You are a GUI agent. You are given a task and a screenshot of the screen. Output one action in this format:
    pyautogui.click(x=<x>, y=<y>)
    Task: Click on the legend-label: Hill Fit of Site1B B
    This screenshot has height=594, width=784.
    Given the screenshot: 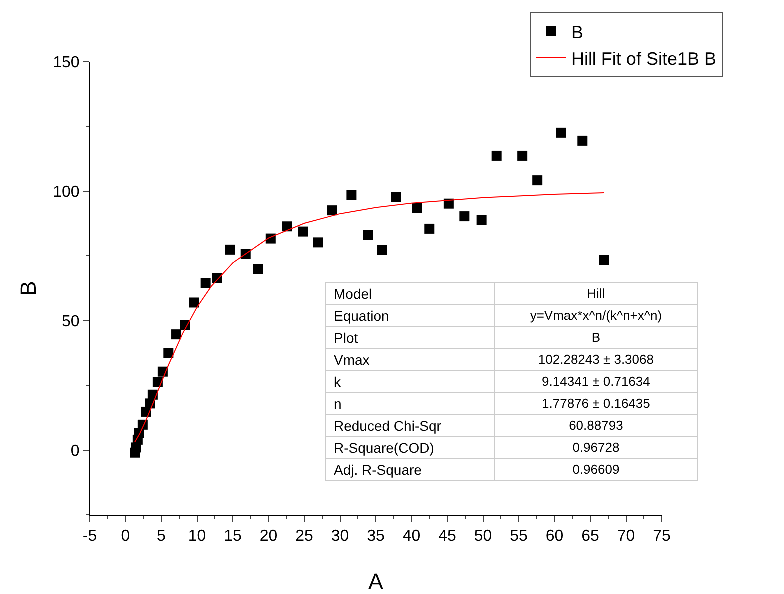 What is the action you would take?
    pyautogui.click(x=643, y=58)
    